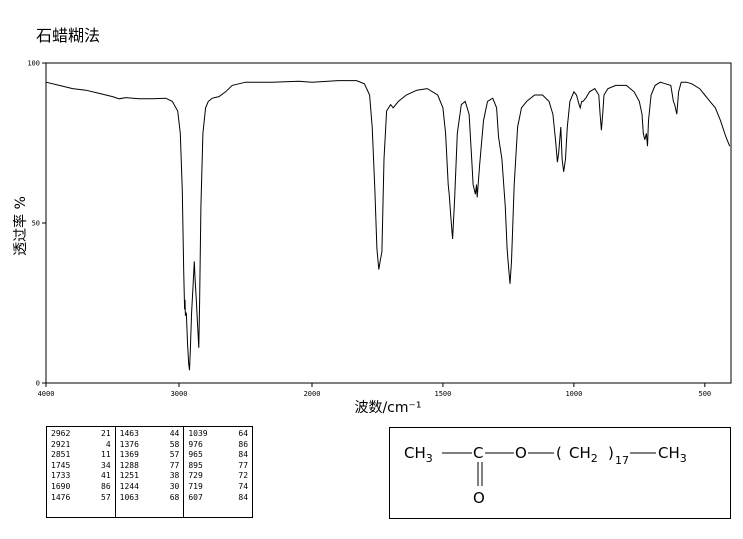 This screenshot has width=743, height=539. I want to click on peak-wavenumber: 1463, so click(129, 433).